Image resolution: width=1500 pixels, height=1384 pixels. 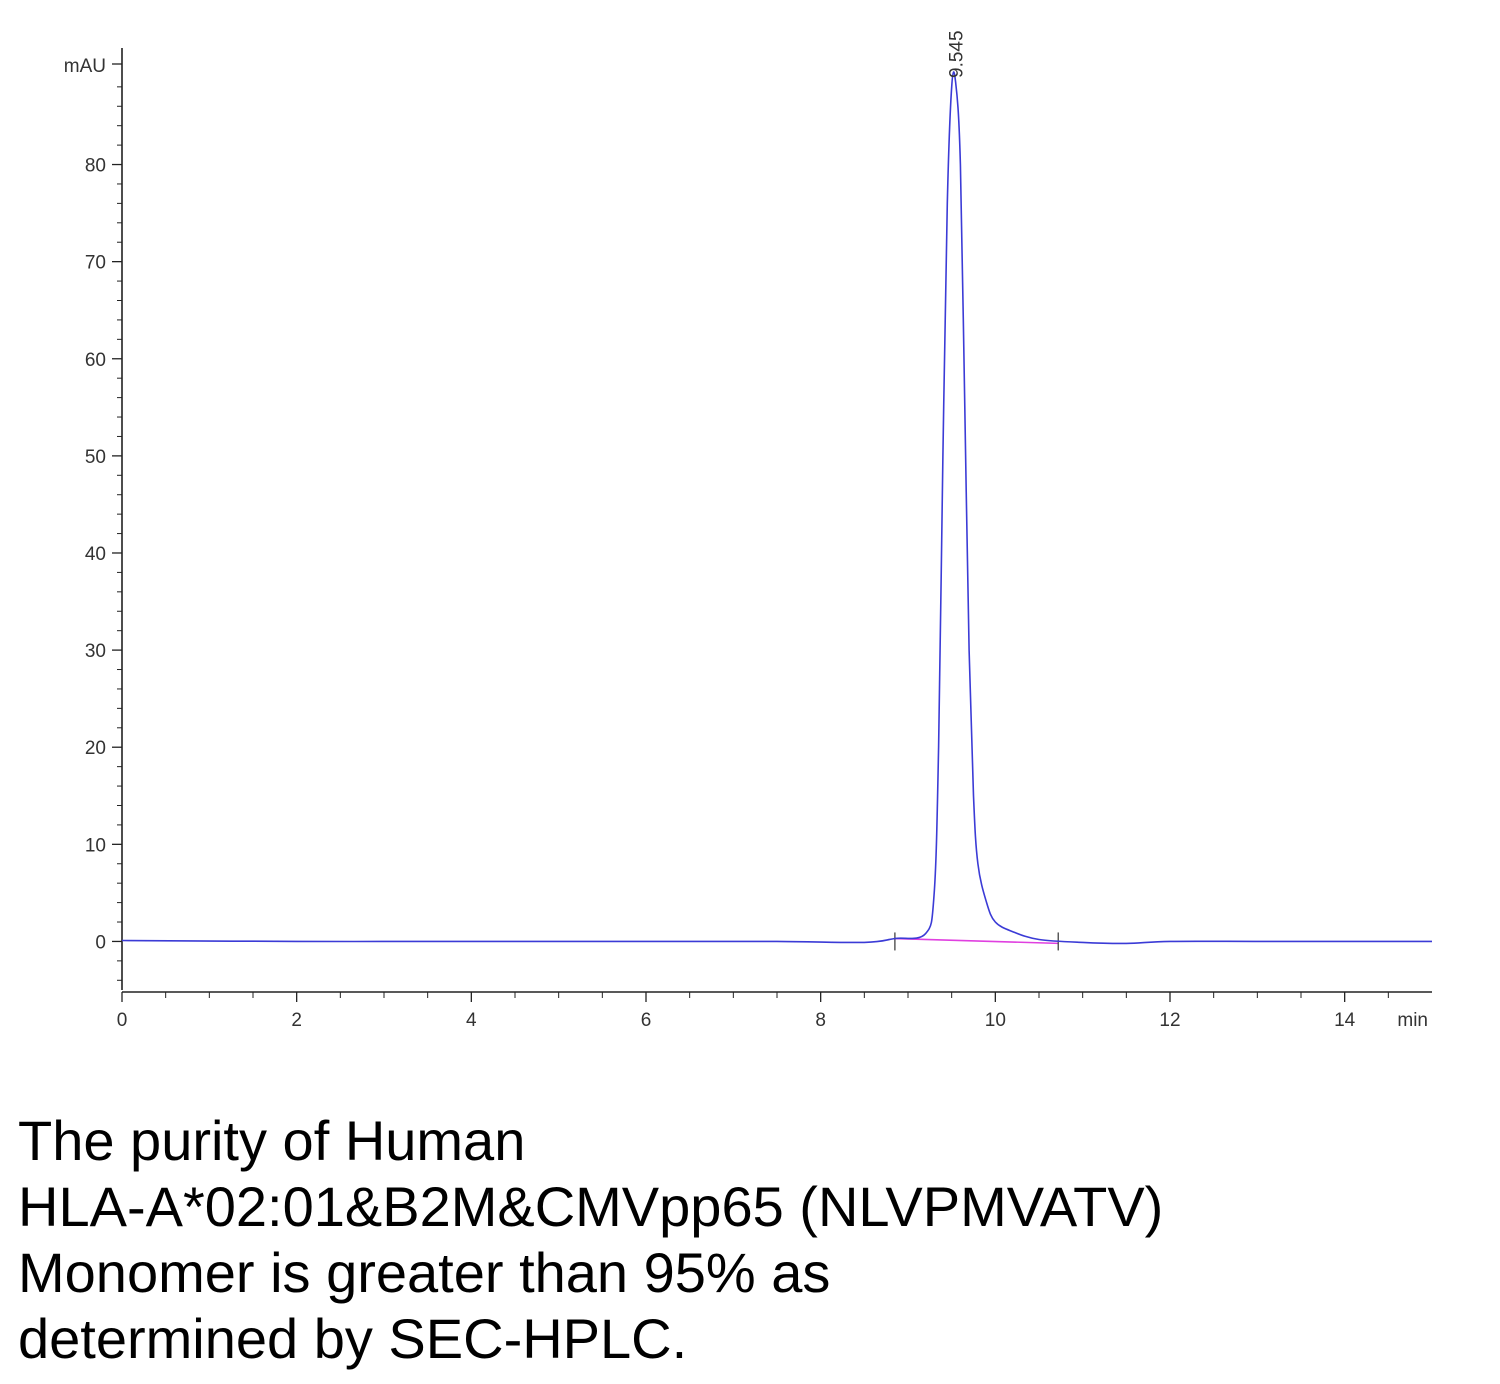 What do you see at coordinates (95, 166) in the screenshot?
I see `y-tick-label: 80` at bounding box center [95, 166].